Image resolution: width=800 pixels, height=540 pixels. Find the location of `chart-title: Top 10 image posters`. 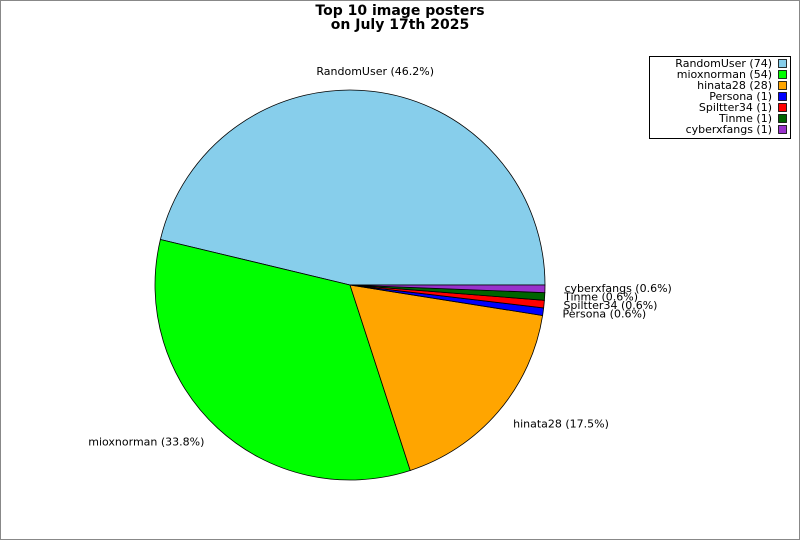

chart-title: Top 10 image posters is located at coordinates (399, 11).